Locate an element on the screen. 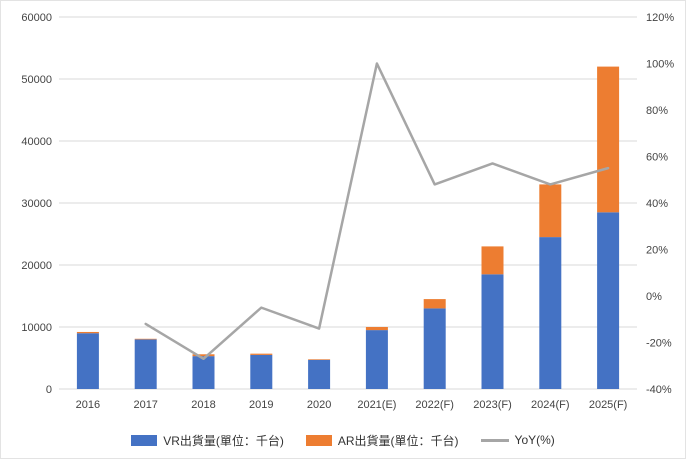 The height and width of the screenshot is (459, 686). right-axis-tick: 20% is located at coordinates (657, 251).